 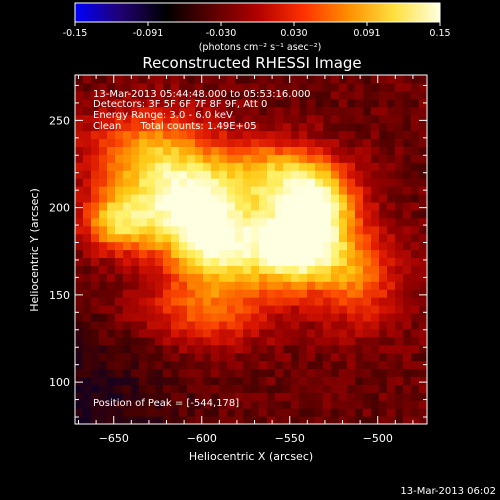 I want to click on x-tick-label: −650, so click(x=114, y=438).